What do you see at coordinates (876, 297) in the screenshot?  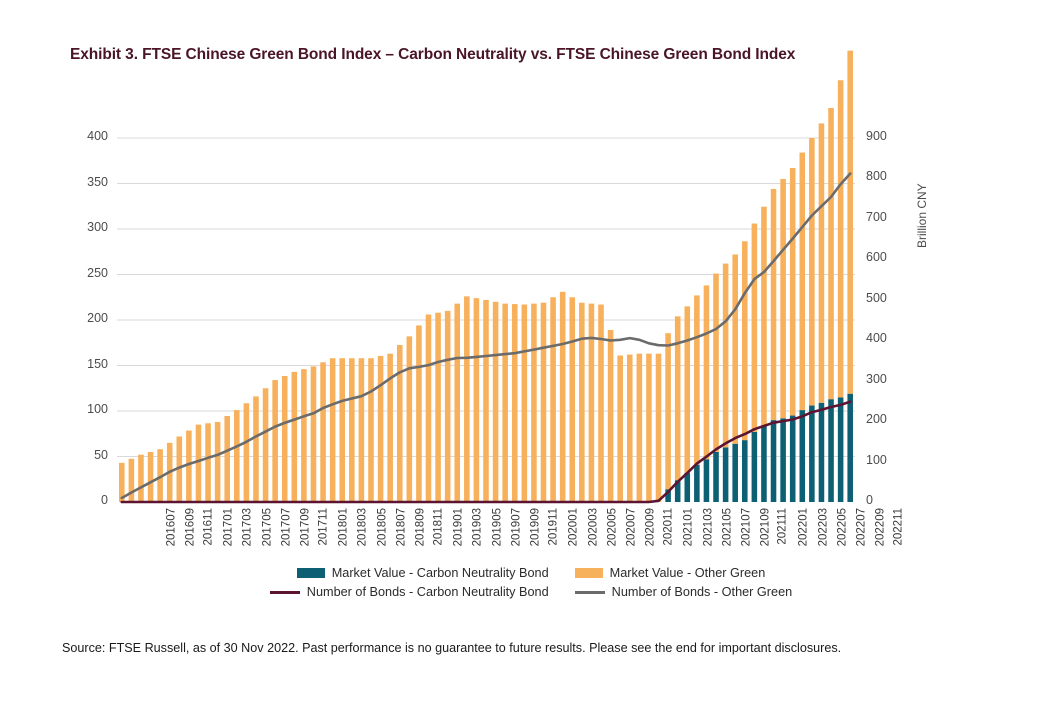 I see `y-axis-tick-right: 500` at bounding box center [876, 297].